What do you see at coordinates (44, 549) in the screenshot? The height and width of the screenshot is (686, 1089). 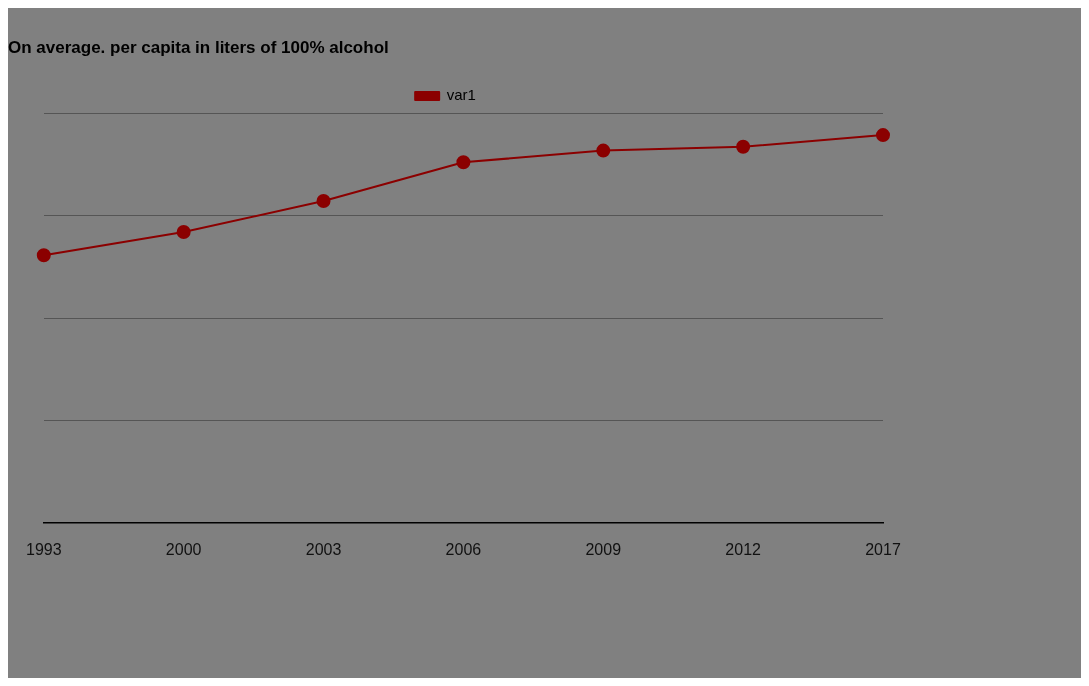 I see `x-tick-label: 1993` at bounding box center [44, 549].